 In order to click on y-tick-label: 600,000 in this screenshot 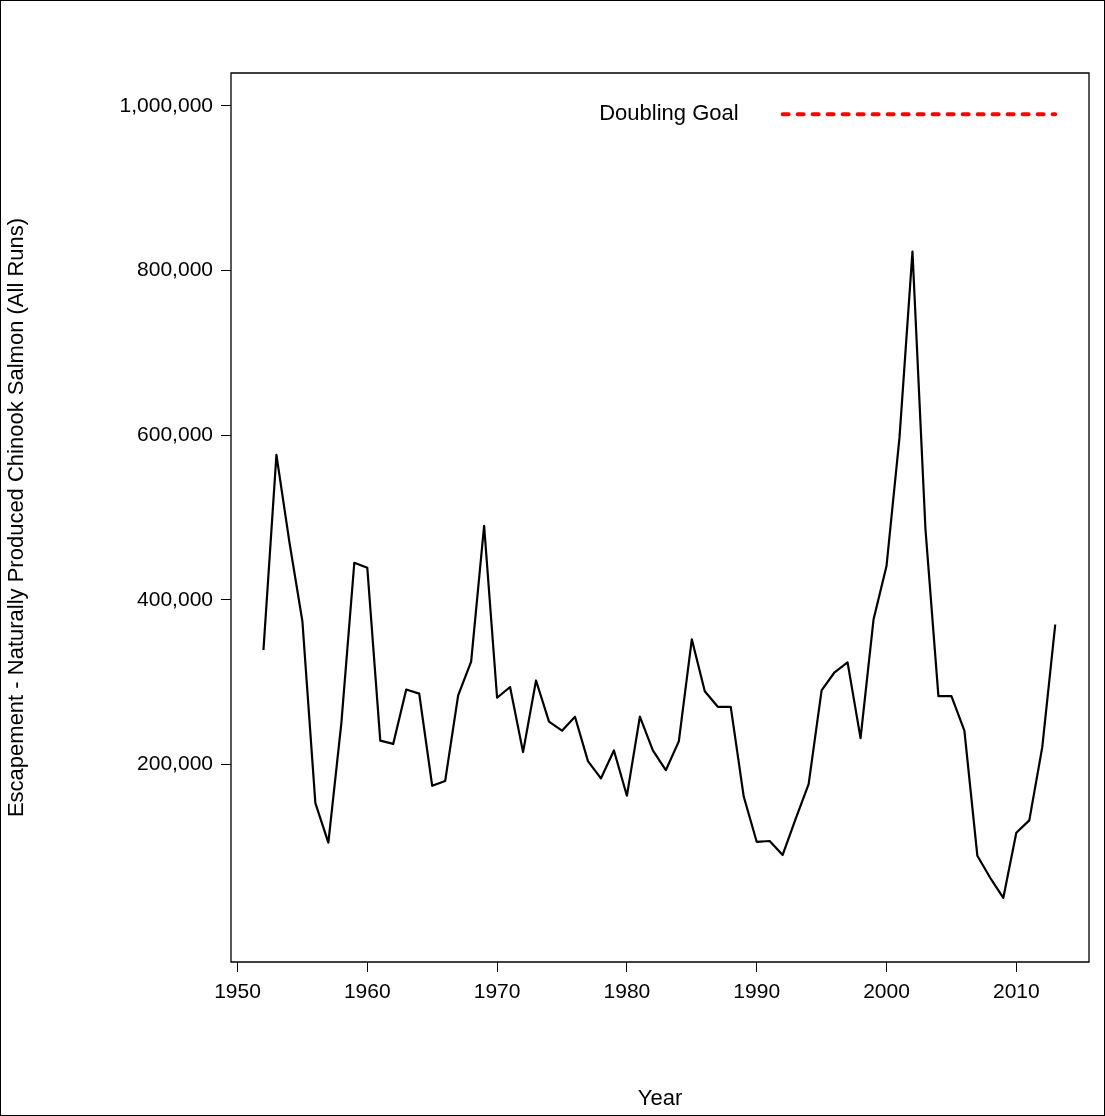, I will do `click(175, 433)`.